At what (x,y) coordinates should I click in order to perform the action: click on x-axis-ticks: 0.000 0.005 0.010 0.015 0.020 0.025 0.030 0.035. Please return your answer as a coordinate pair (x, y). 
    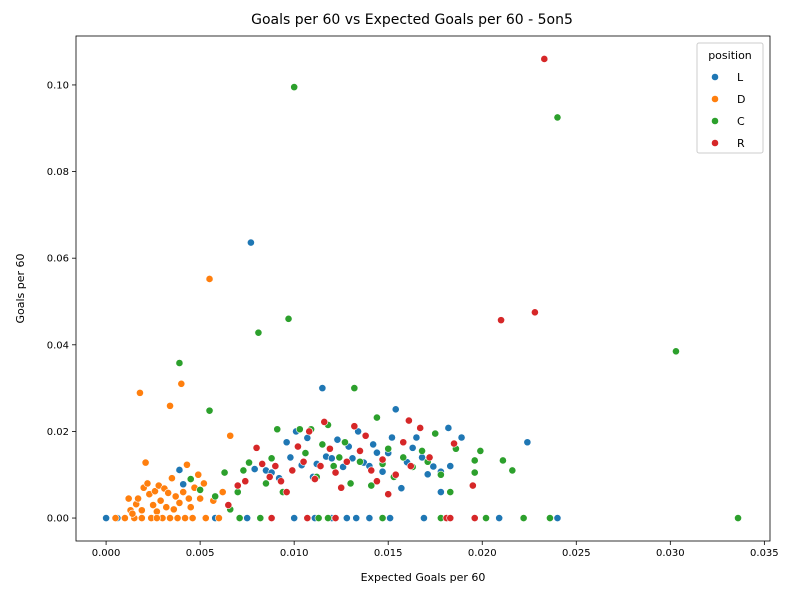
    Looking at the image, I should click on (435, 550).